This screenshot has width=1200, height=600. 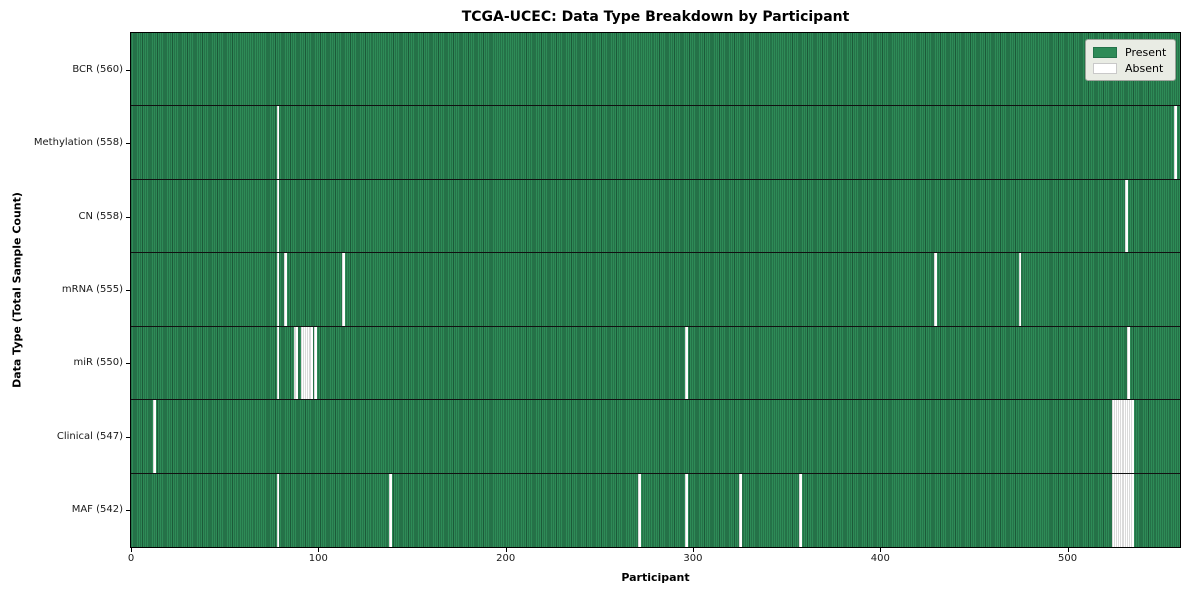 I want to click on present-swatch-icon, so click(x=1105, y=52).